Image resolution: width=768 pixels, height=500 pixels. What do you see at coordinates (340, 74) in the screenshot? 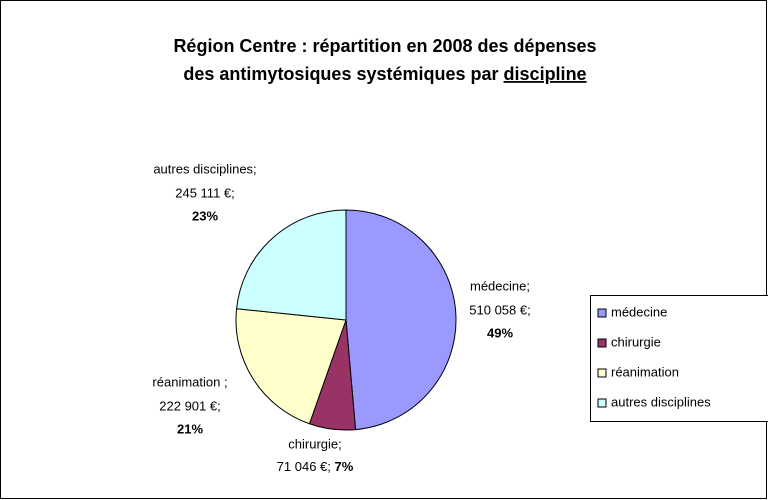
I see `title-part: des antimytosiques systémiques par` at bounding box center [340, 74].